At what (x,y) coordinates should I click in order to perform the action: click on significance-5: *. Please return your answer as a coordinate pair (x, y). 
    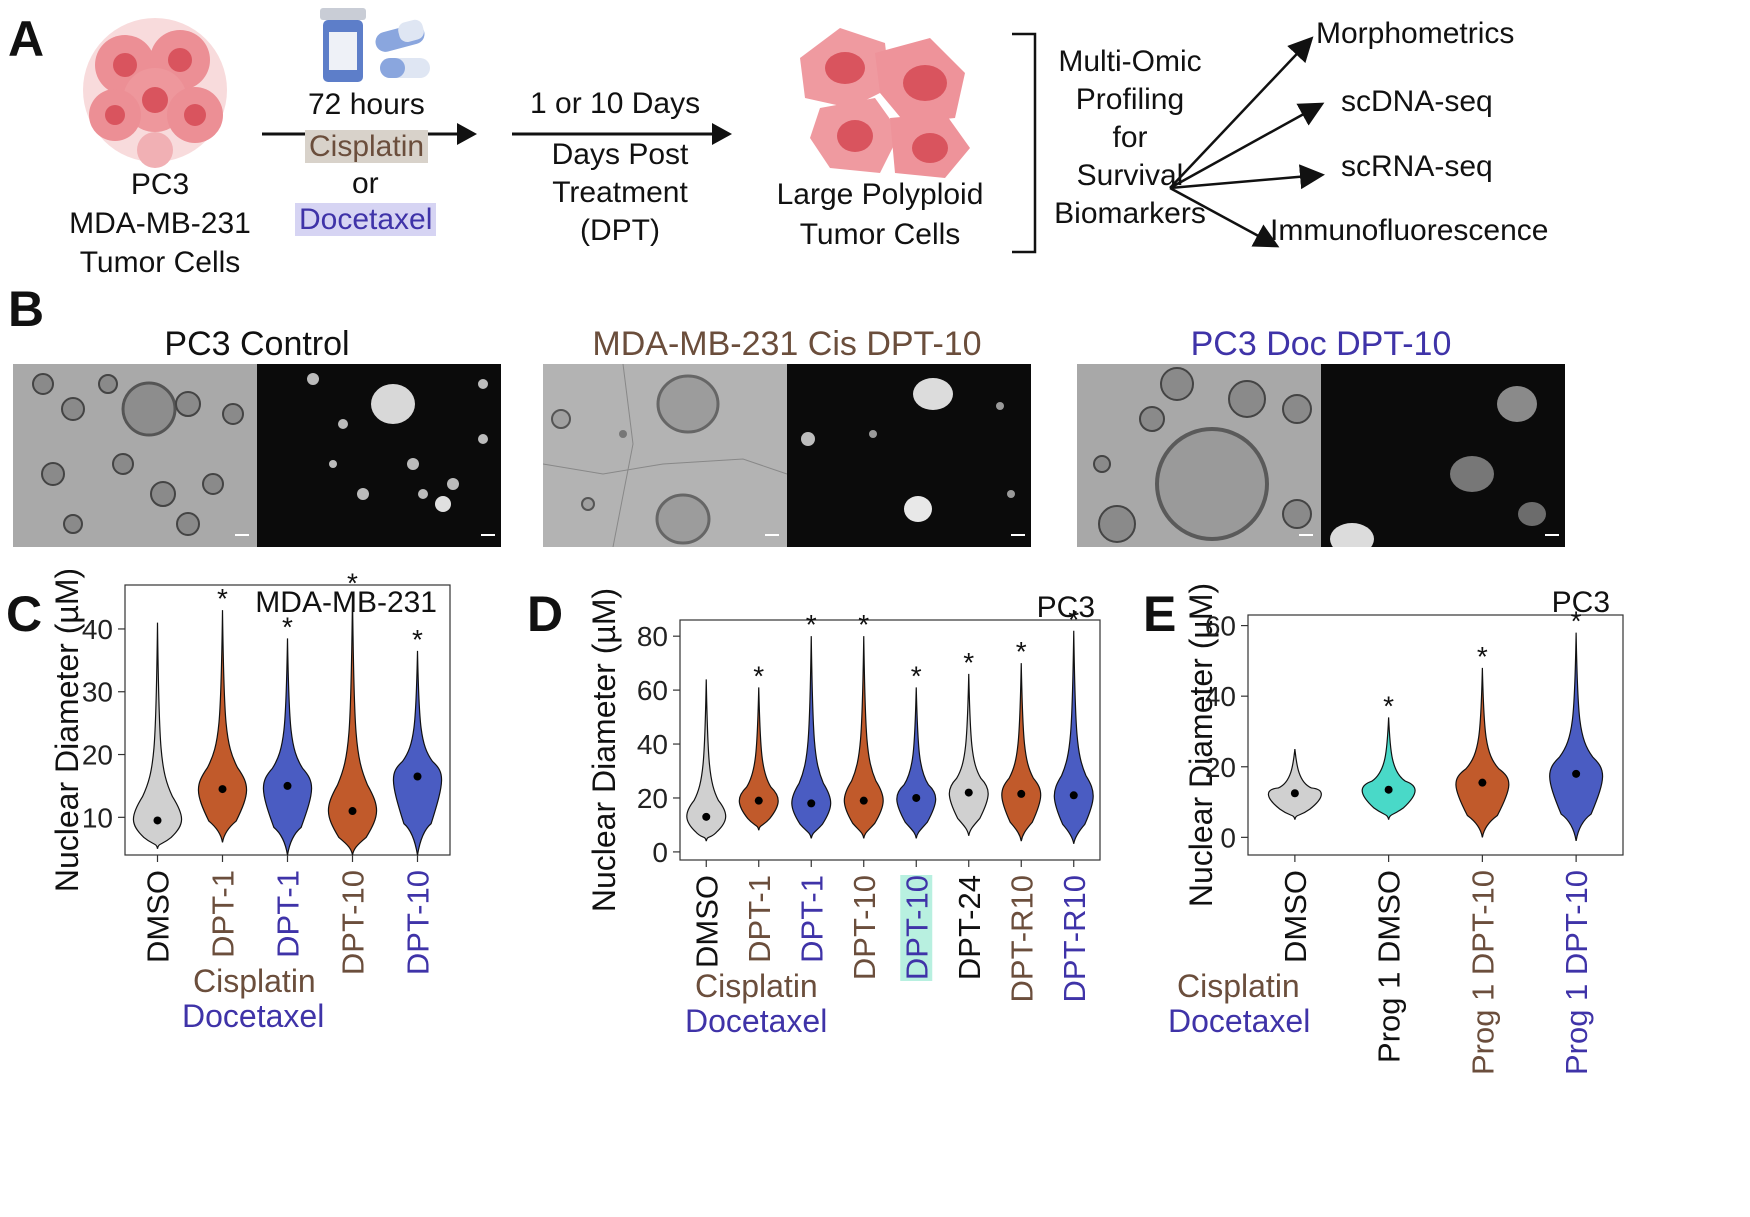
    Looking at the image, I should click on (968, 662).